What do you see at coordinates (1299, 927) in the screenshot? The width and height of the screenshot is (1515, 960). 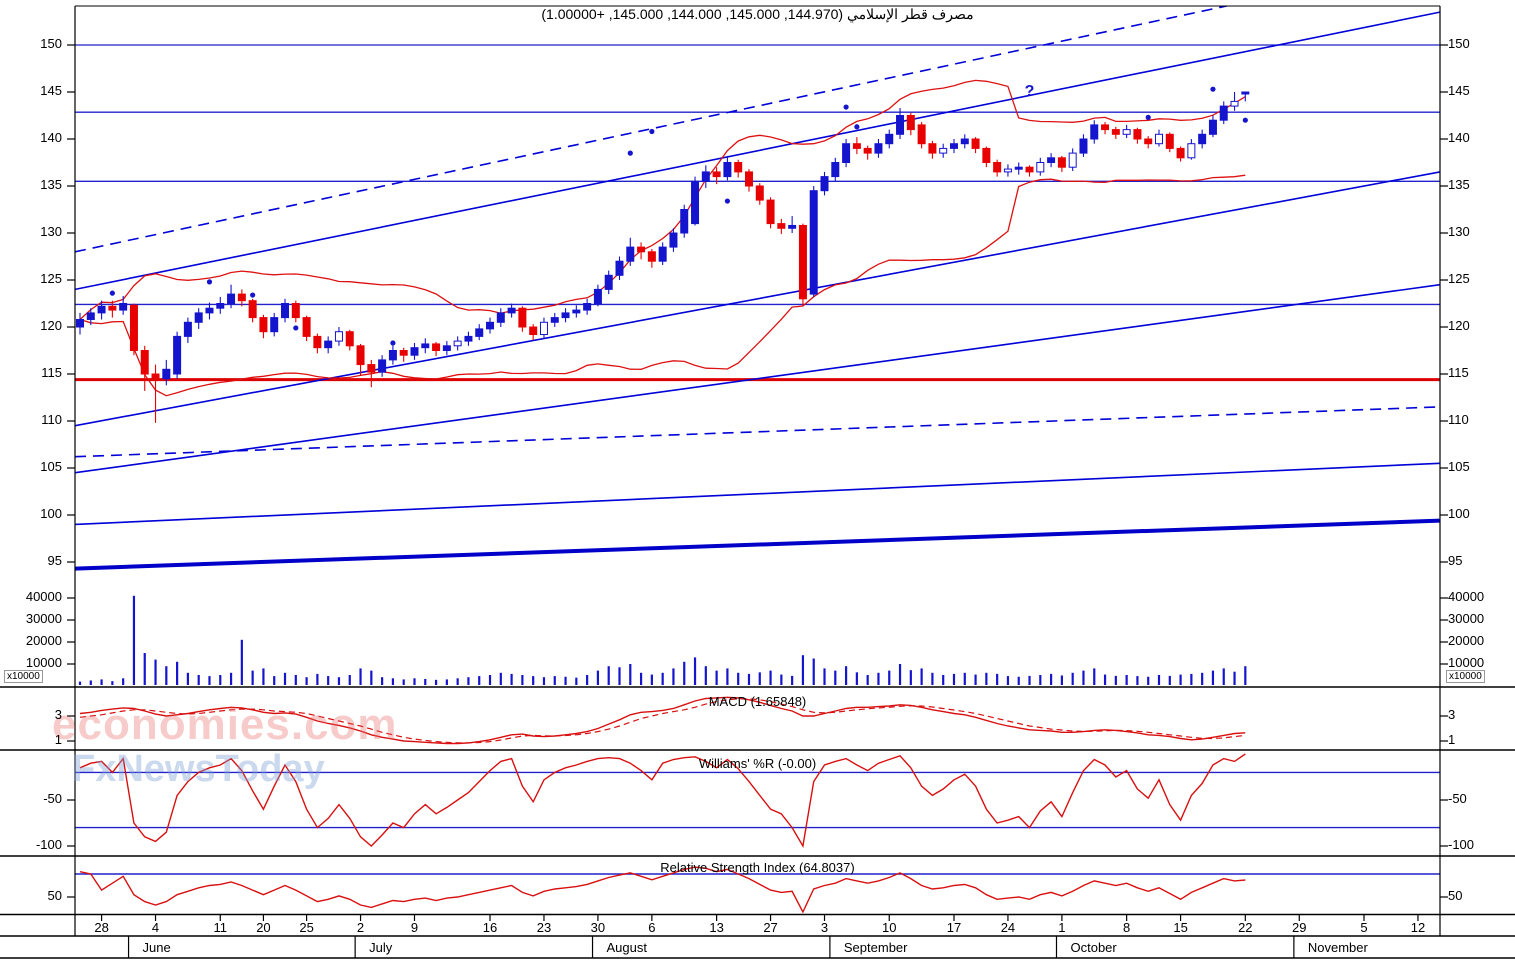 I see `date-tick-label: 29` at bounding box center [1299, 927].